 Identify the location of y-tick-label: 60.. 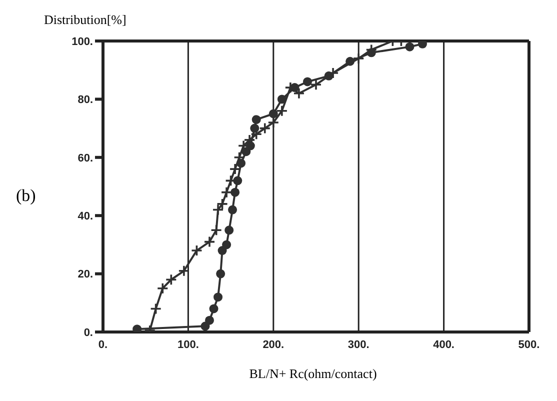
(85, 158).